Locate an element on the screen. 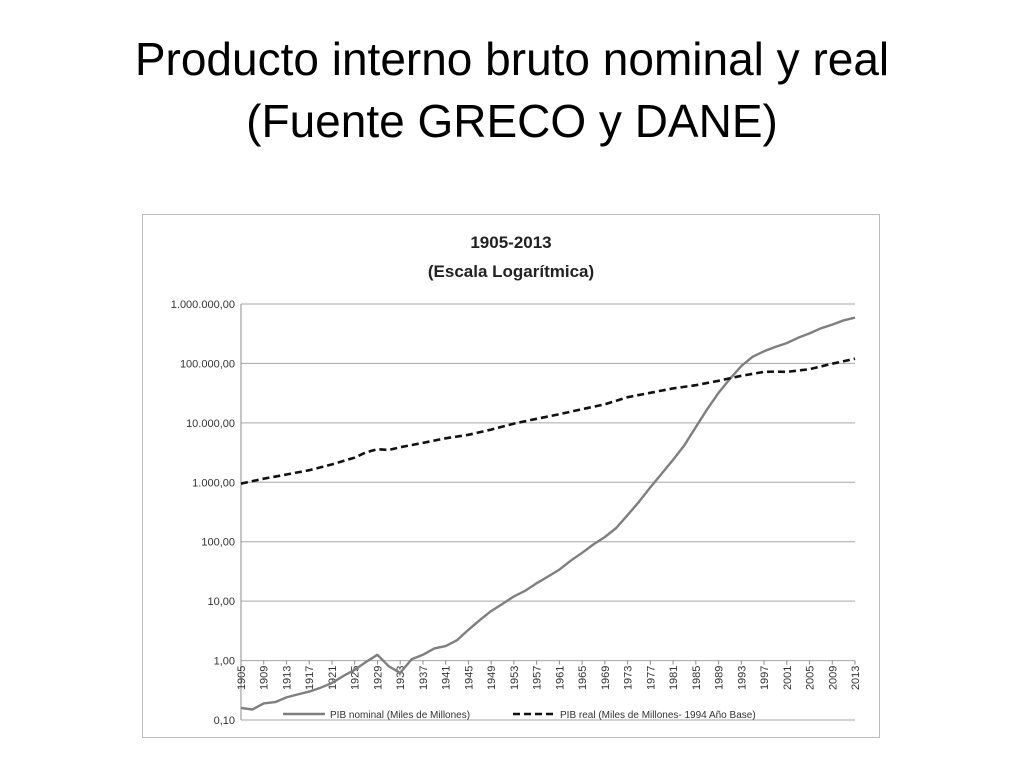 The width and height of the screenshot is (1024, 768). x-tick-label: 1937 is located at coordinates (424, 678).